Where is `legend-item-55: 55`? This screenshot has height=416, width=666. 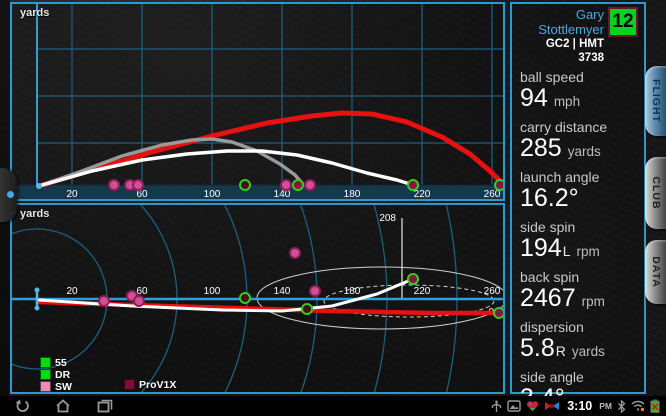
legend-item-55: 55 is located at coordinates (53, 363).